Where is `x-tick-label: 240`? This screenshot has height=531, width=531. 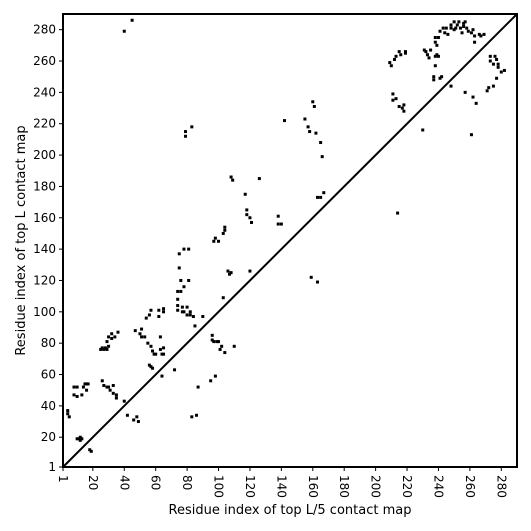 x-tick-label: 240 is located at coordinates (438, 486).